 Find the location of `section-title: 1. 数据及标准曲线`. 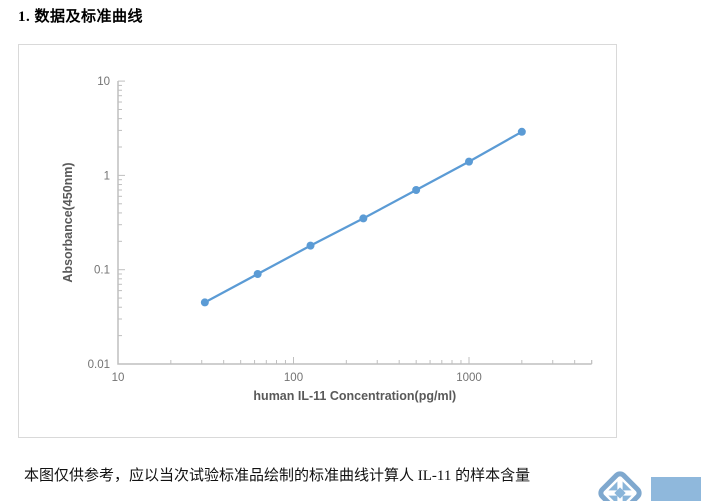

section-title: 1. 数据及标准曲线 is located at coordinates (81, 17).